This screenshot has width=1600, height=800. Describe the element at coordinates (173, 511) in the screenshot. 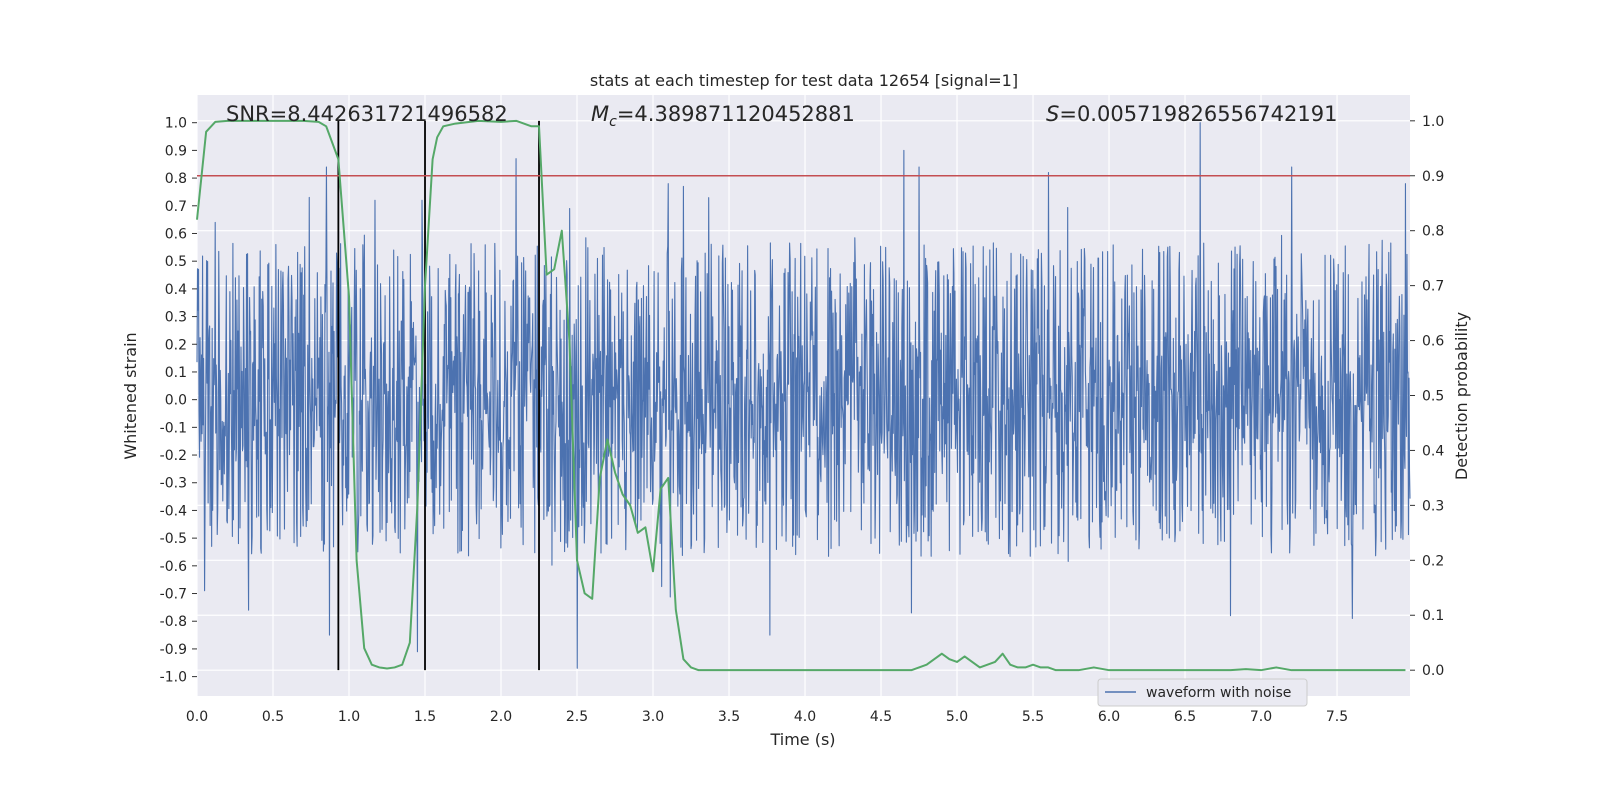

I see `y-tick-label: -0.4` at that location.